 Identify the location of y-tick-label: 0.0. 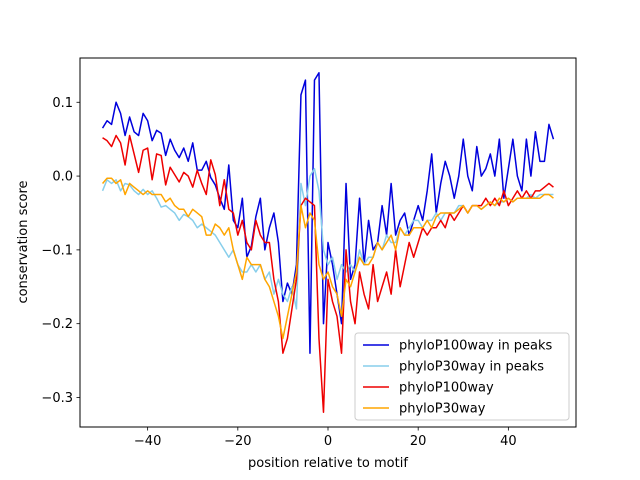
(62, 177).